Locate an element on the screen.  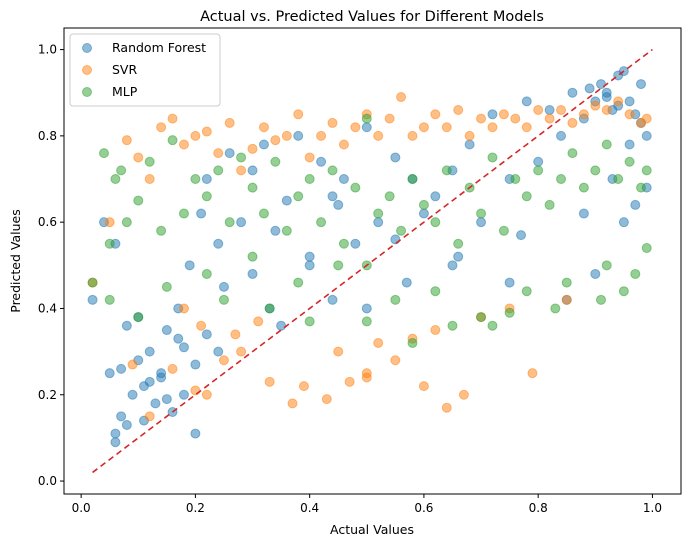
x-tick: 0.4 is located at coordinates (309, 504).